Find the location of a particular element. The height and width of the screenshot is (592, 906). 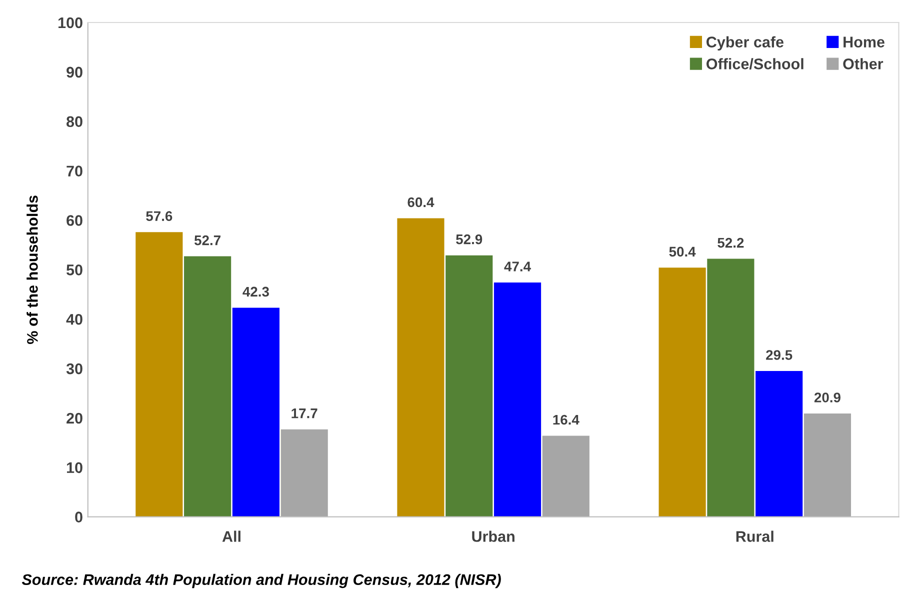

y-tick-label: 90 is located at coordinates (74, 72).